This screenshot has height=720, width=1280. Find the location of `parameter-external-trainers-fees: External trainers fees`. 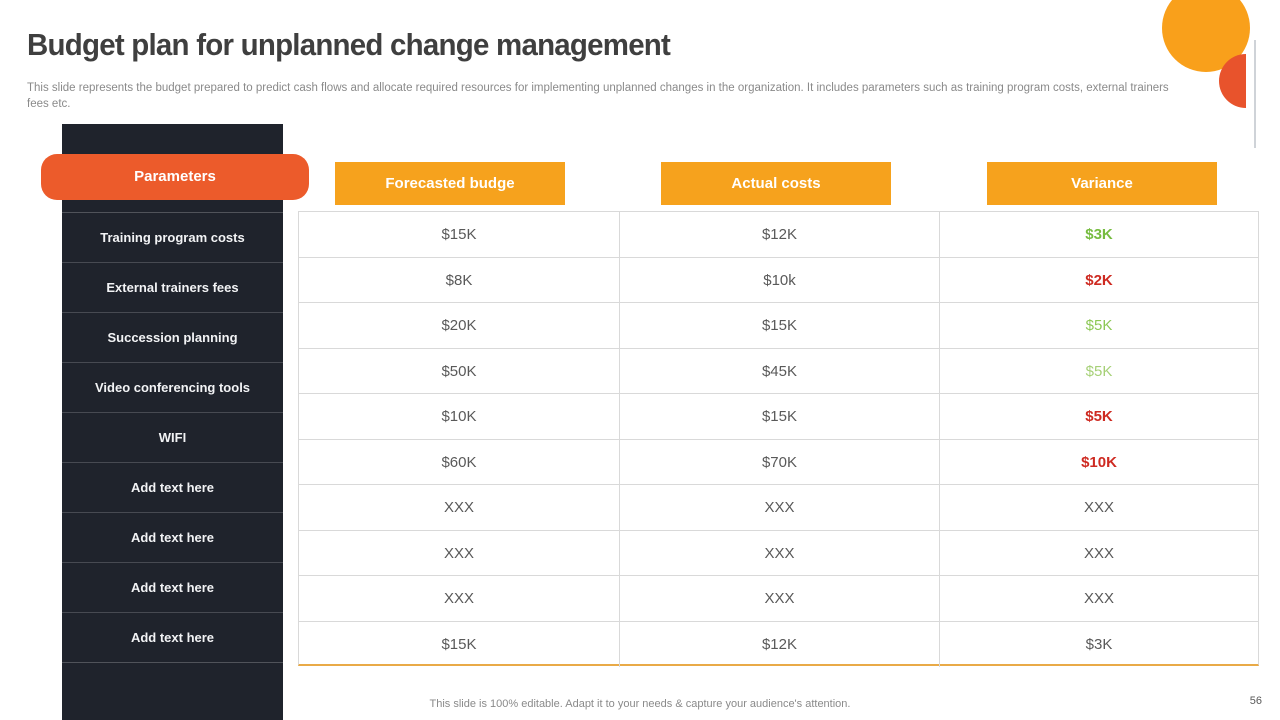

parameter-external-trainers-fees: External trainers fees is located at coordinates (172, 288).